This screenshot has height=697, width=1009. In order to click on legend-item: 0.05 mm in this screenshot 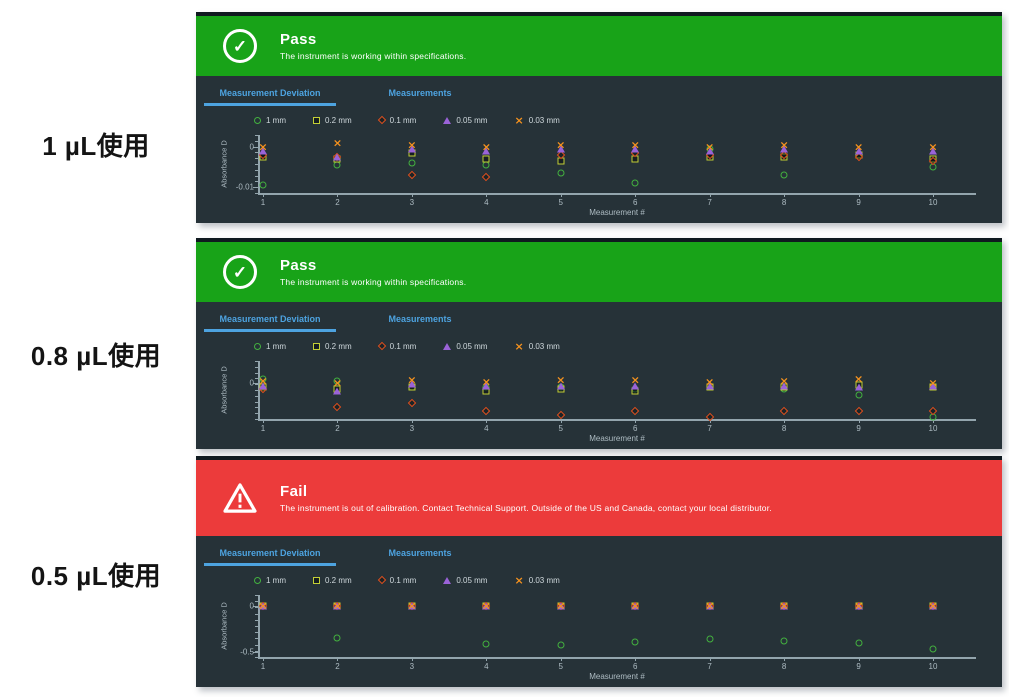, I will do `click(465, 120)`.